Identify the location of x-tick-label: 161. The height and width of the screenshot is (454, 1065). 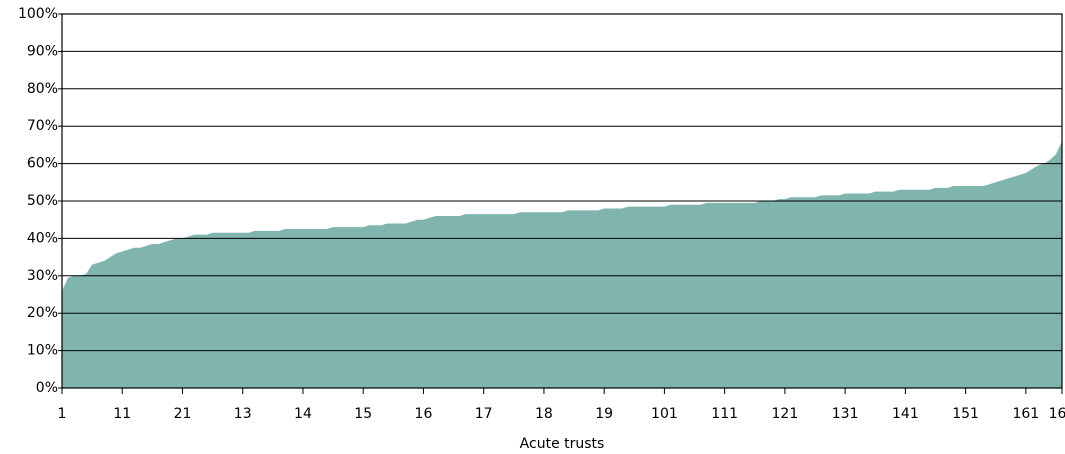
(1025, 414).